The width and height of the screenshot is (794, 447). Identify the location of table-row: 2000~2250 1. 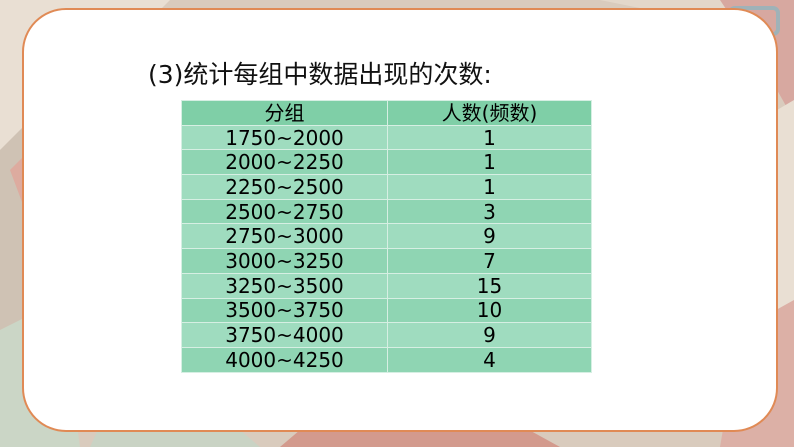
(386, 162).